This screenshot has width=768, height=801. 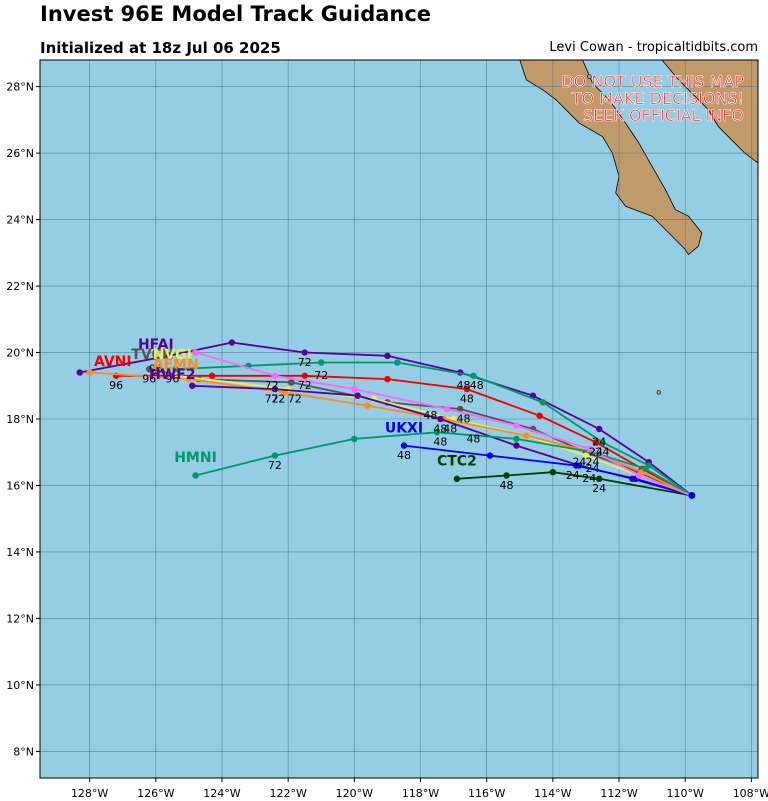 I want to click on lon-tick-label: 114°W, so click(x=552, y=793).